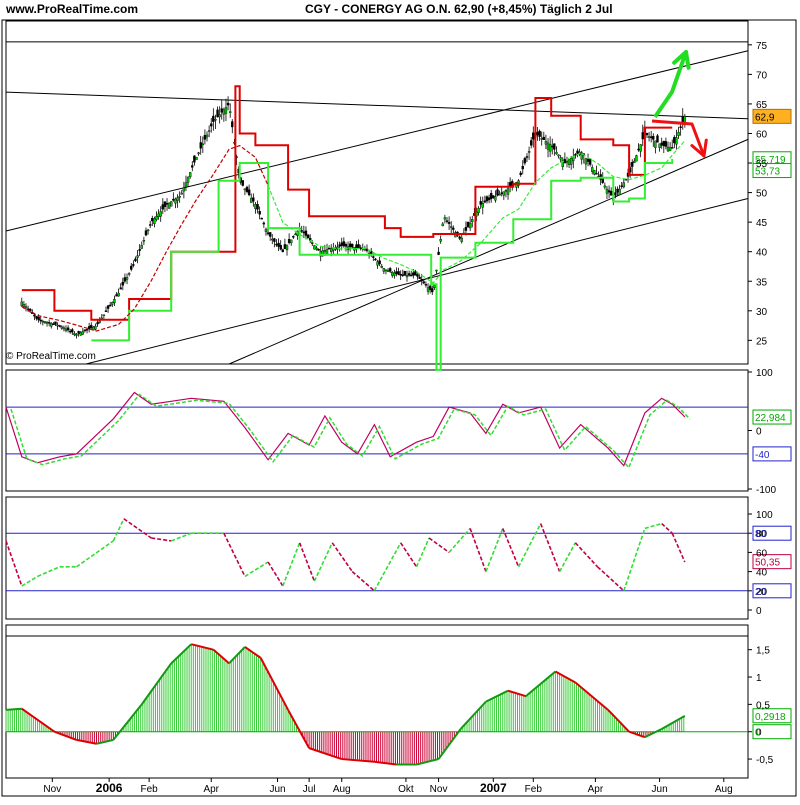 Image resolution: width=800 pixels, height=805 pixels. What do you see at coordinates (762, 194) in the screenshot?
I see `price-ytick-label: 50` at bounding box center [762, 194].